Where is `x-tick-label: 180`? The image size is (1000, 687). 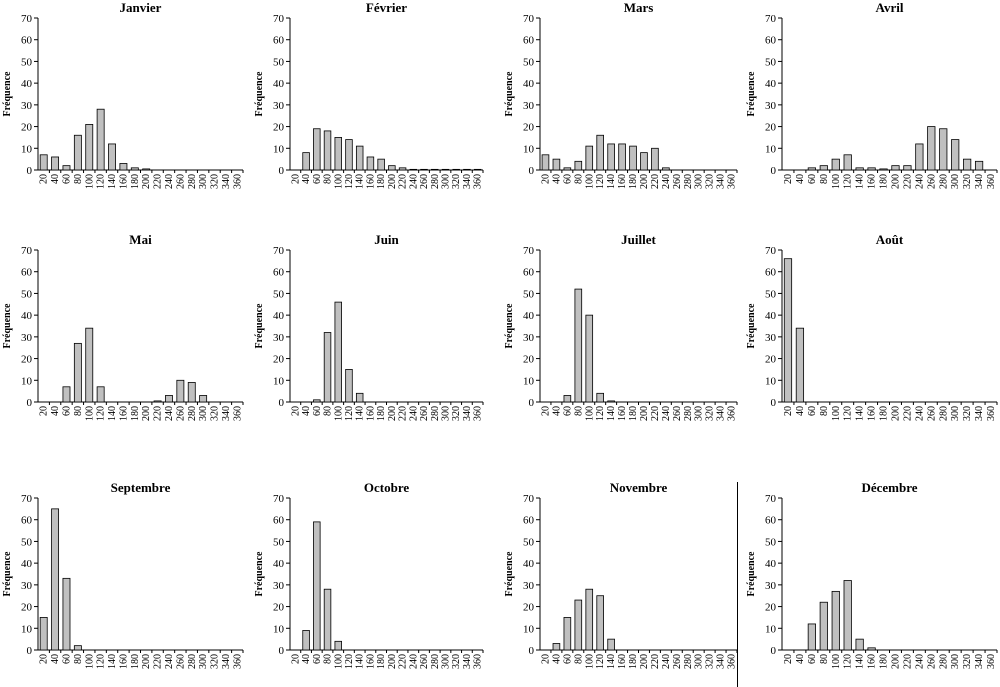 x-tick-label: 180 is located at coordinates (381, 181).